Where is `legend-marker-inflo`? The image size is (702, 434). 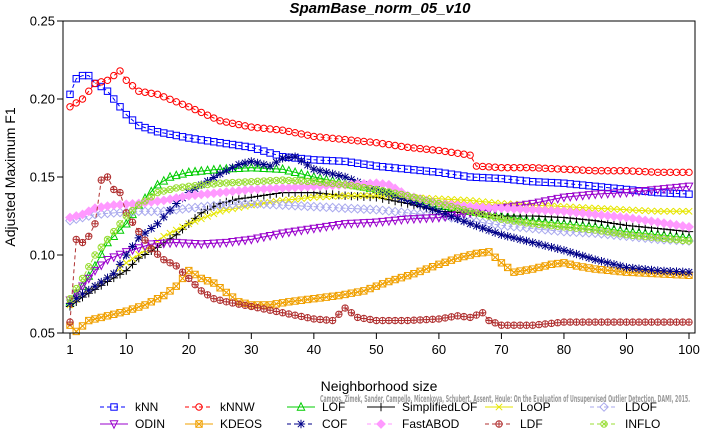 legend-marker-inflo is located at coordinates (604, 424).